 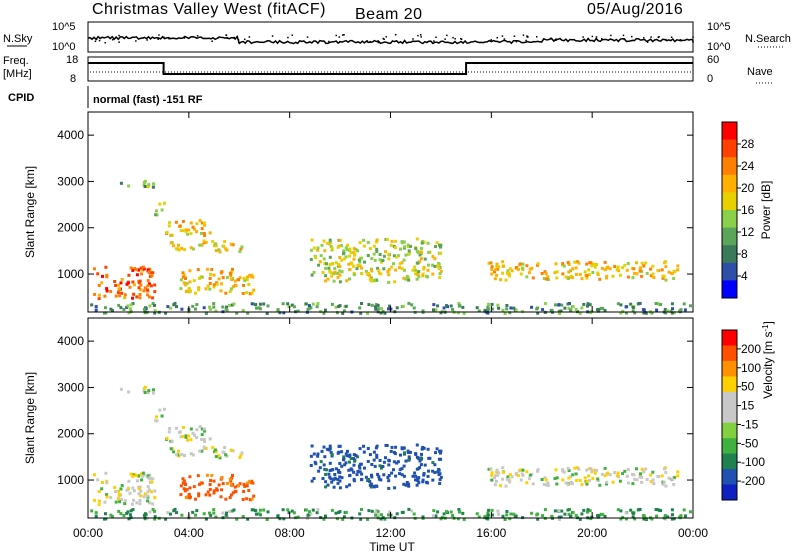 I want to click on y-tick-label: 4000, so click(x=70, y=135).